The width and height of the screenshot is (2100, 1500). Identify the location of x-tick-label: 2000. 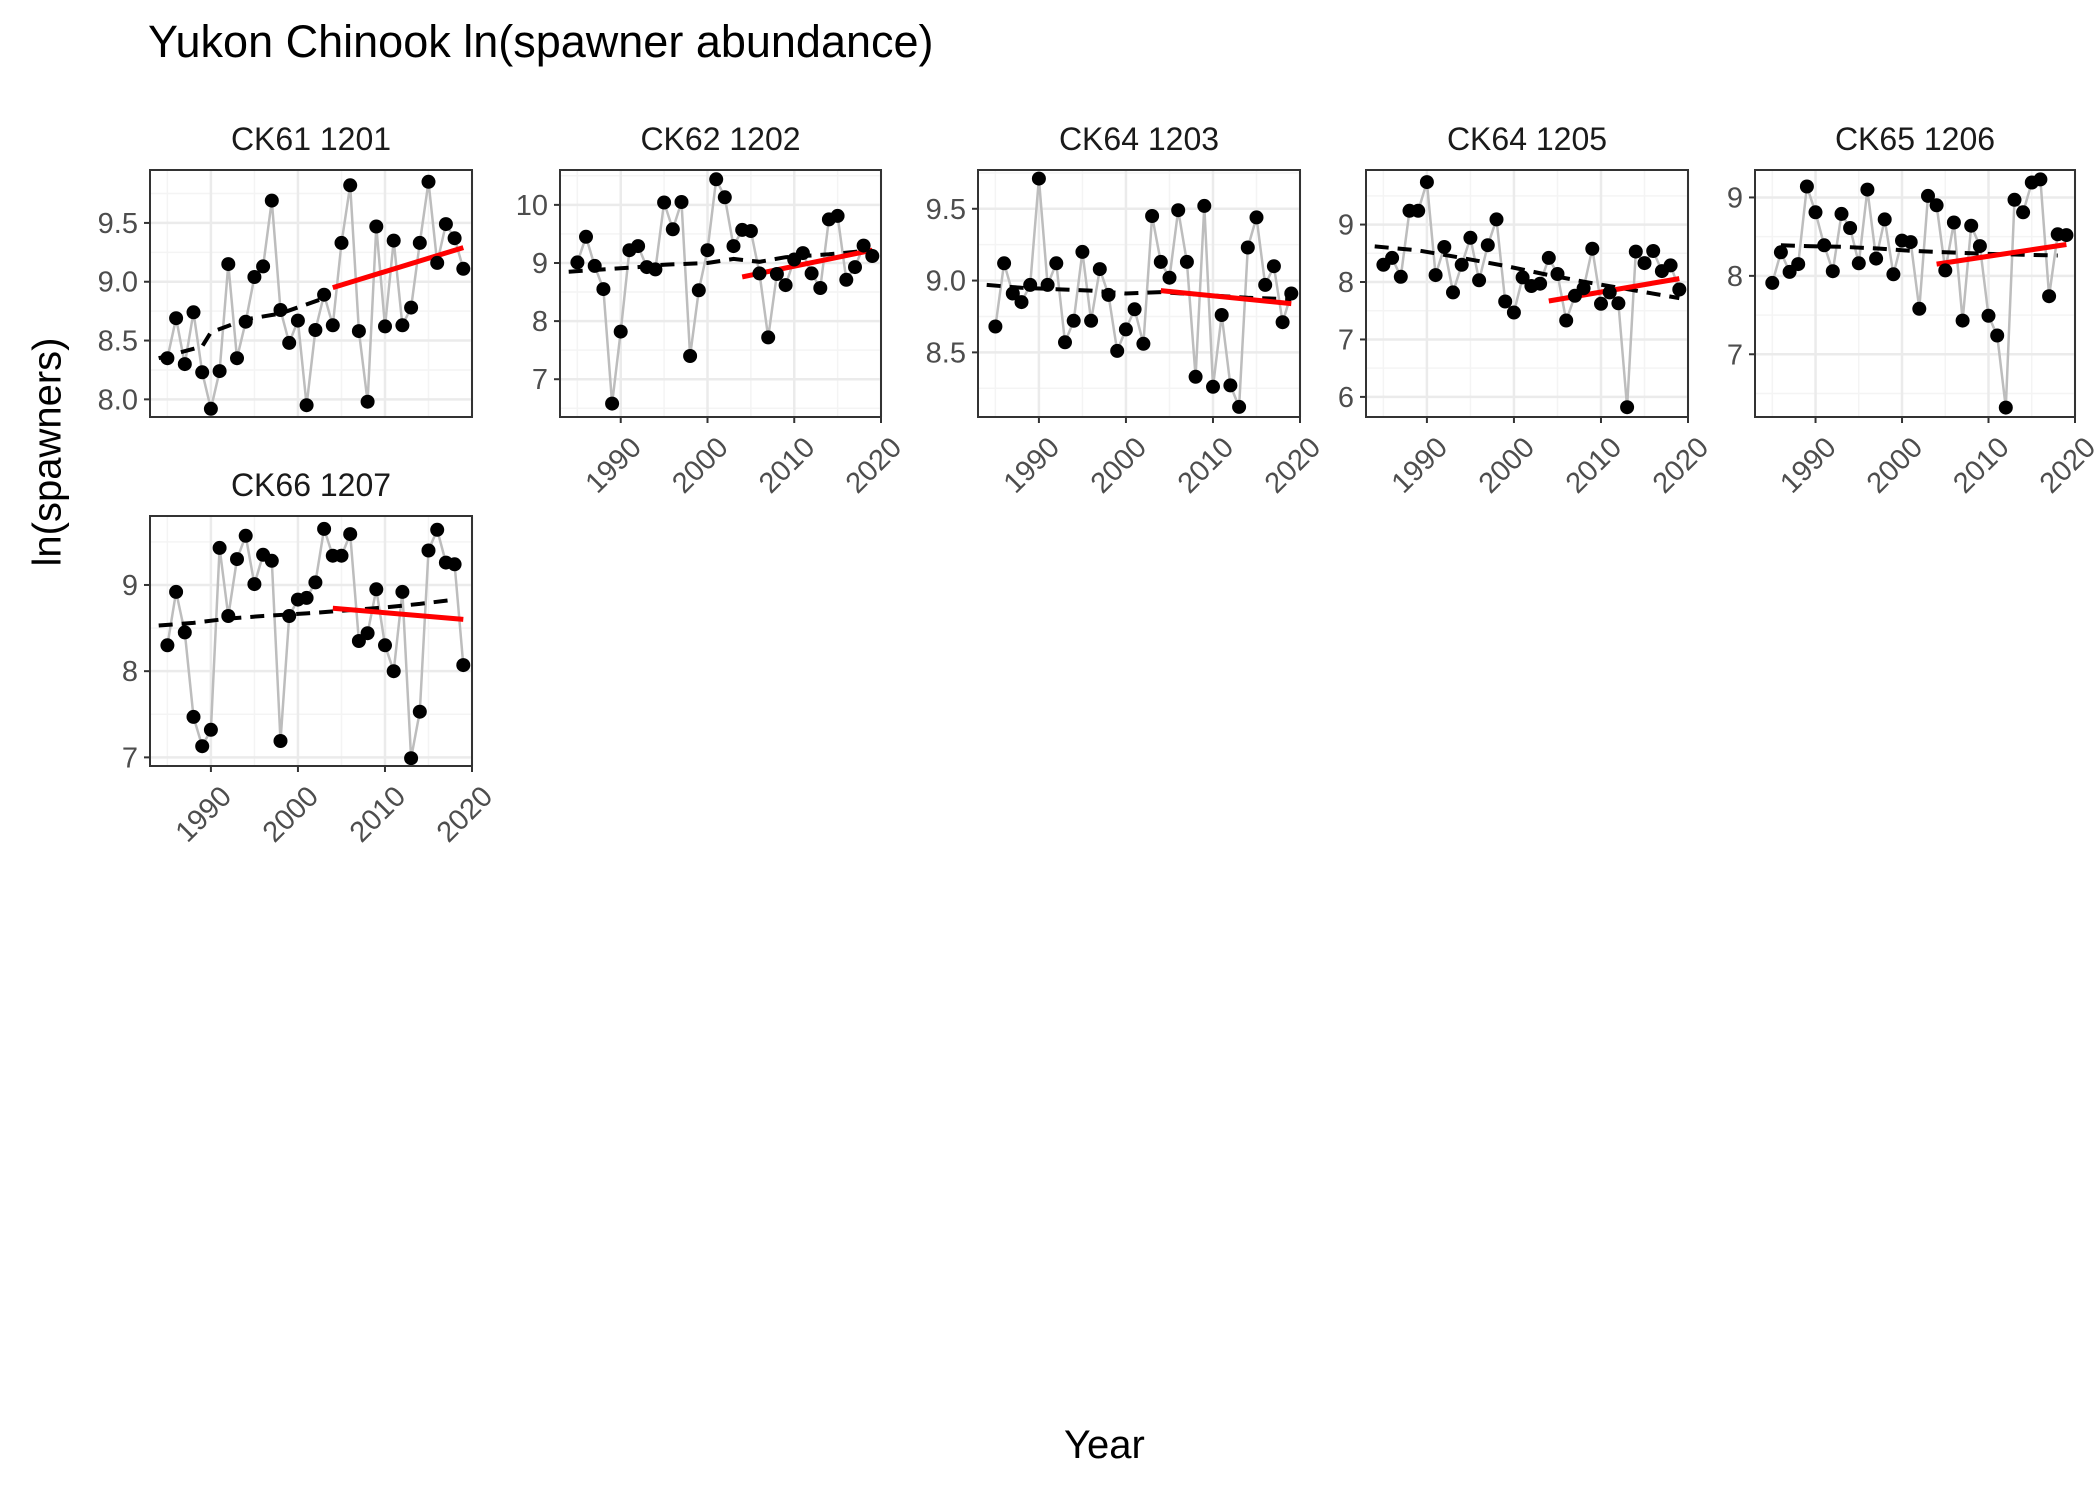
(1507, 465).